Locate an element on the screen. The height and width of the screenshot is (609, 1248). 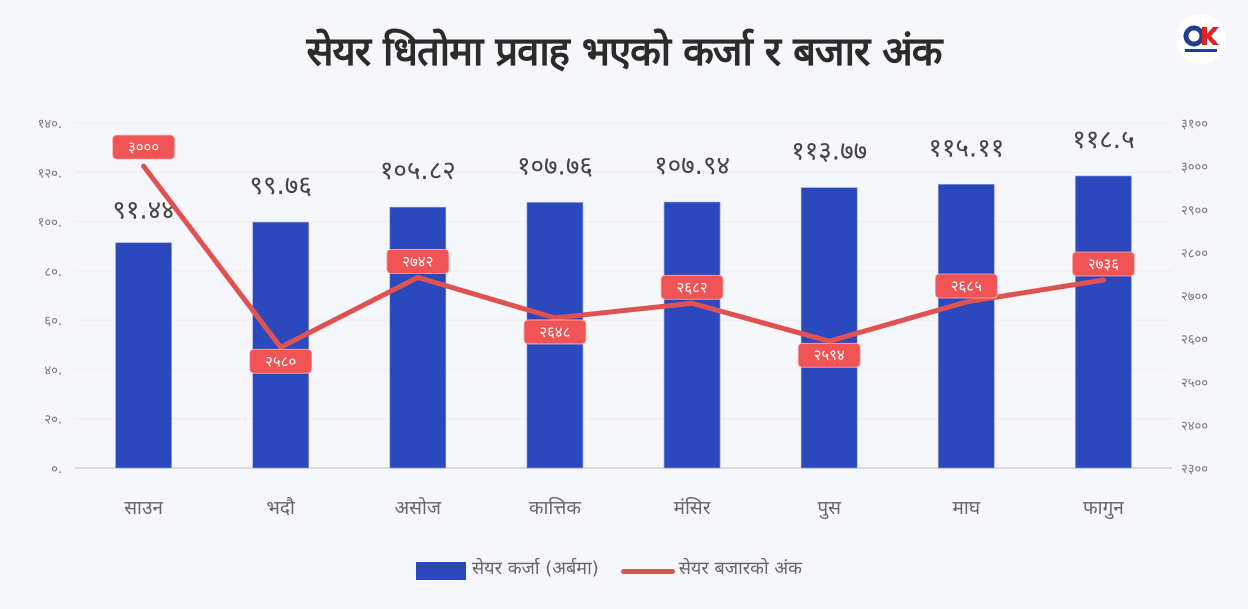
left-tick-label: ०. is located at coordinates (56, 469).